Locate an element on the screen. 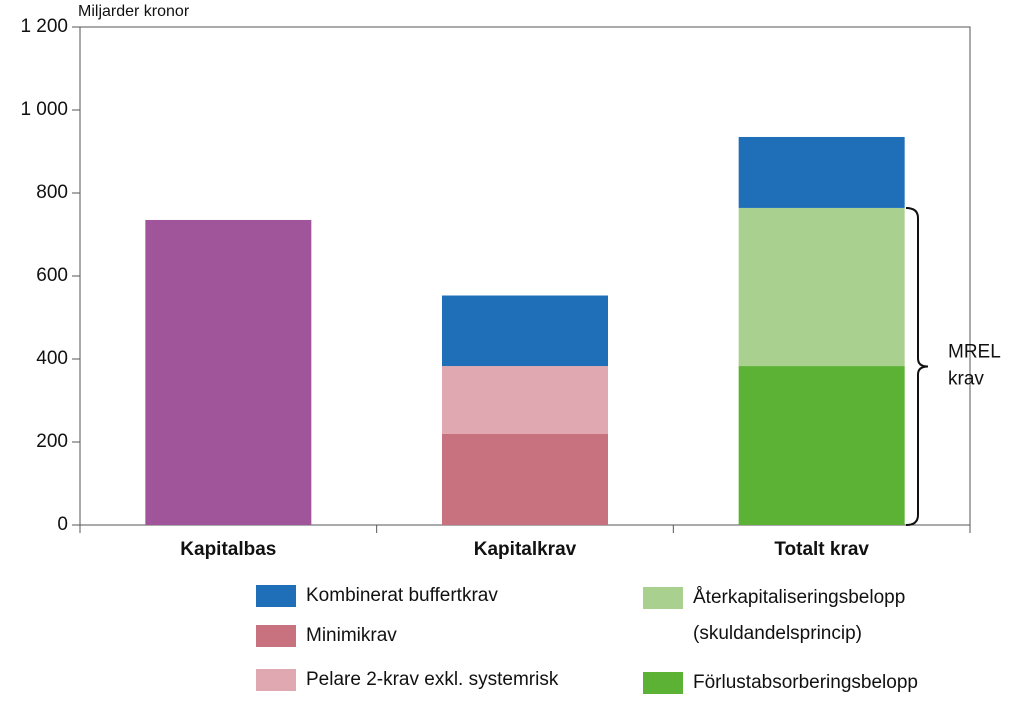 This screenshot has height=710, width=1024. legend-item: Pelare 2-krav exkl. systemrisk is located at coordinates (421, 680).